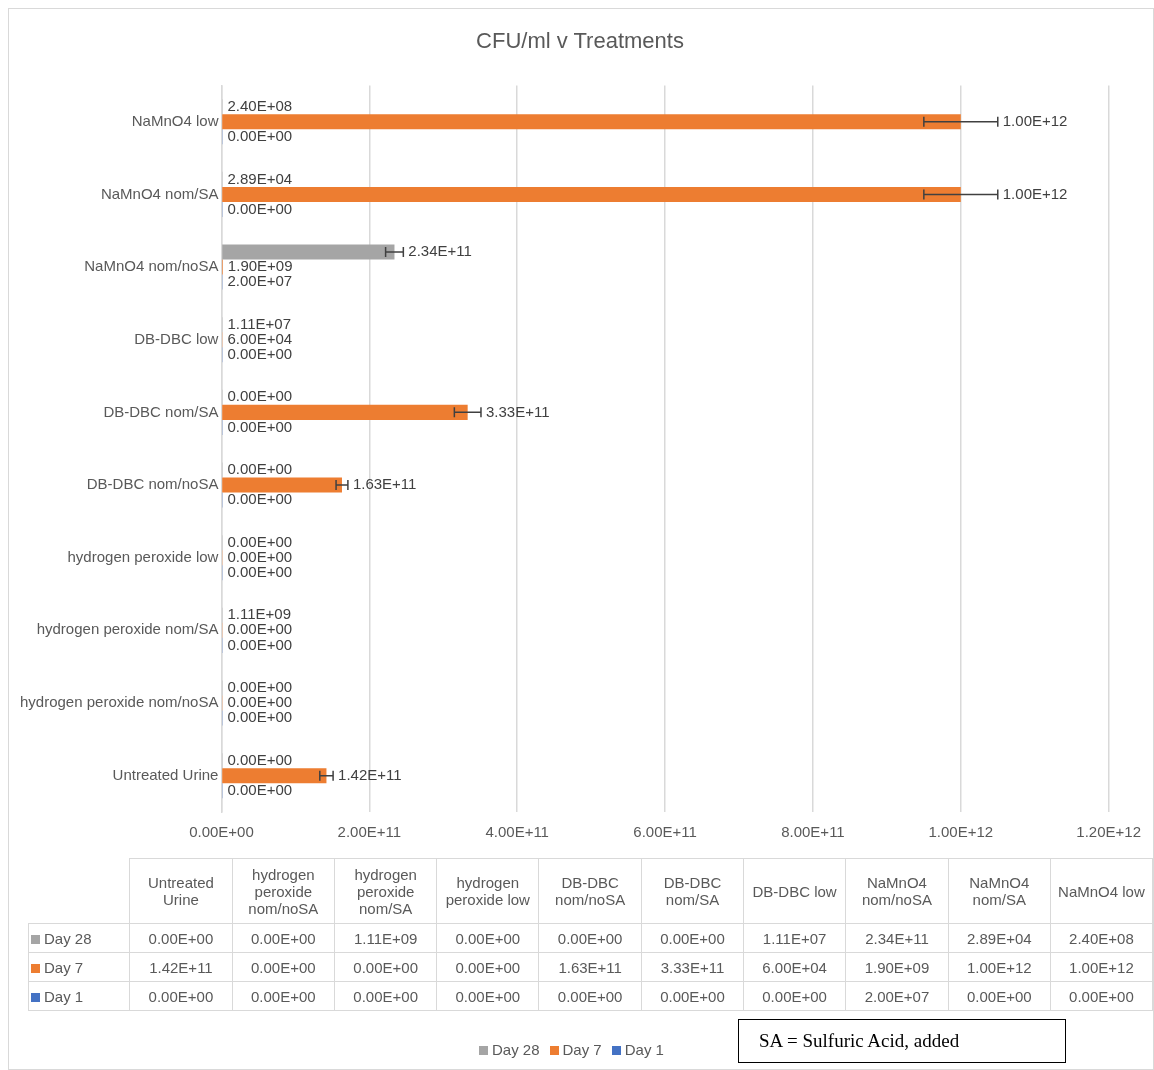 Image resolution: width=1154 pixels, height=1070 pixels. Describe the element at coordinates (370, 774) in the screenshot. I see `data-label: 1.42E+11` at that location.